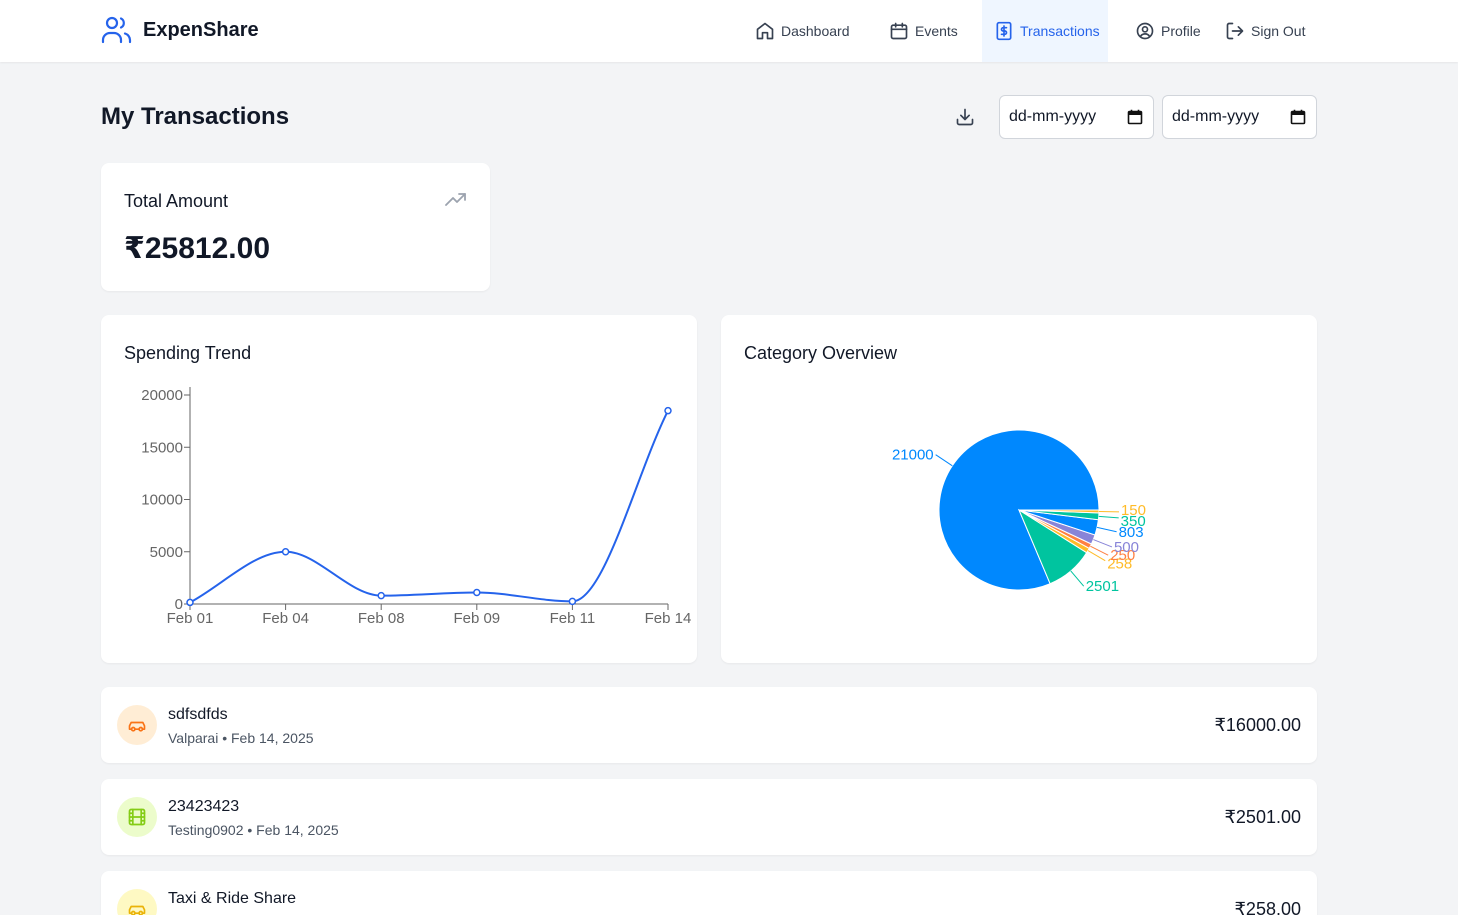 This screenshot has height=915, width=1458. Describe the element at coordinates (1145, 31) in the screenshot. I see `user-circle-icon` at that location.